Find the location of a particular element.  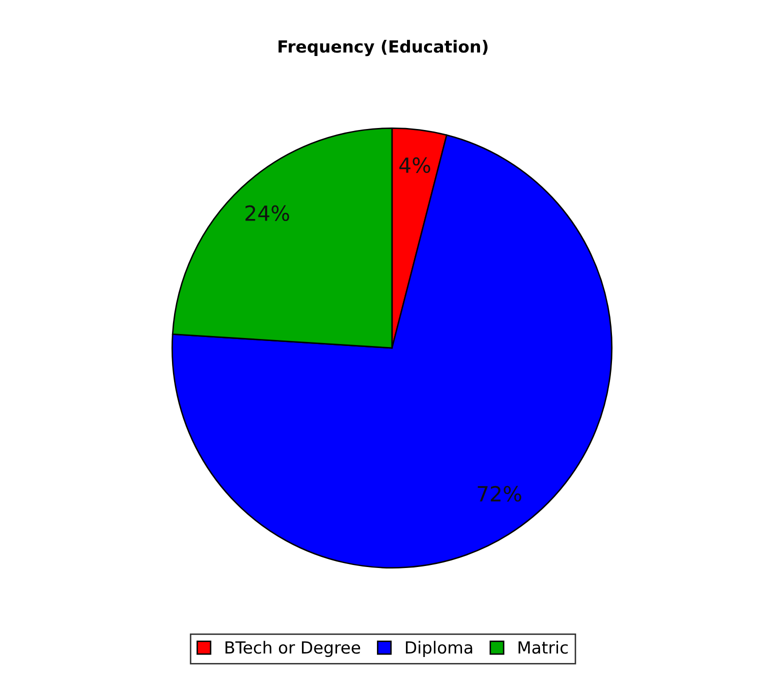

legend-label: BTech or Degree is located at coordinates (293, 648).